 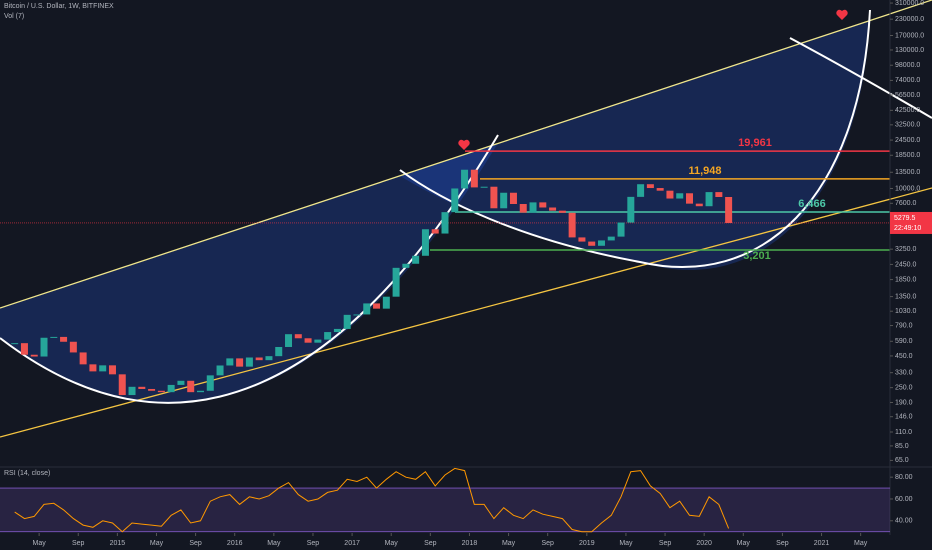 I want to click on y-tick-label: 24500.0, so click(x=907, y=140).